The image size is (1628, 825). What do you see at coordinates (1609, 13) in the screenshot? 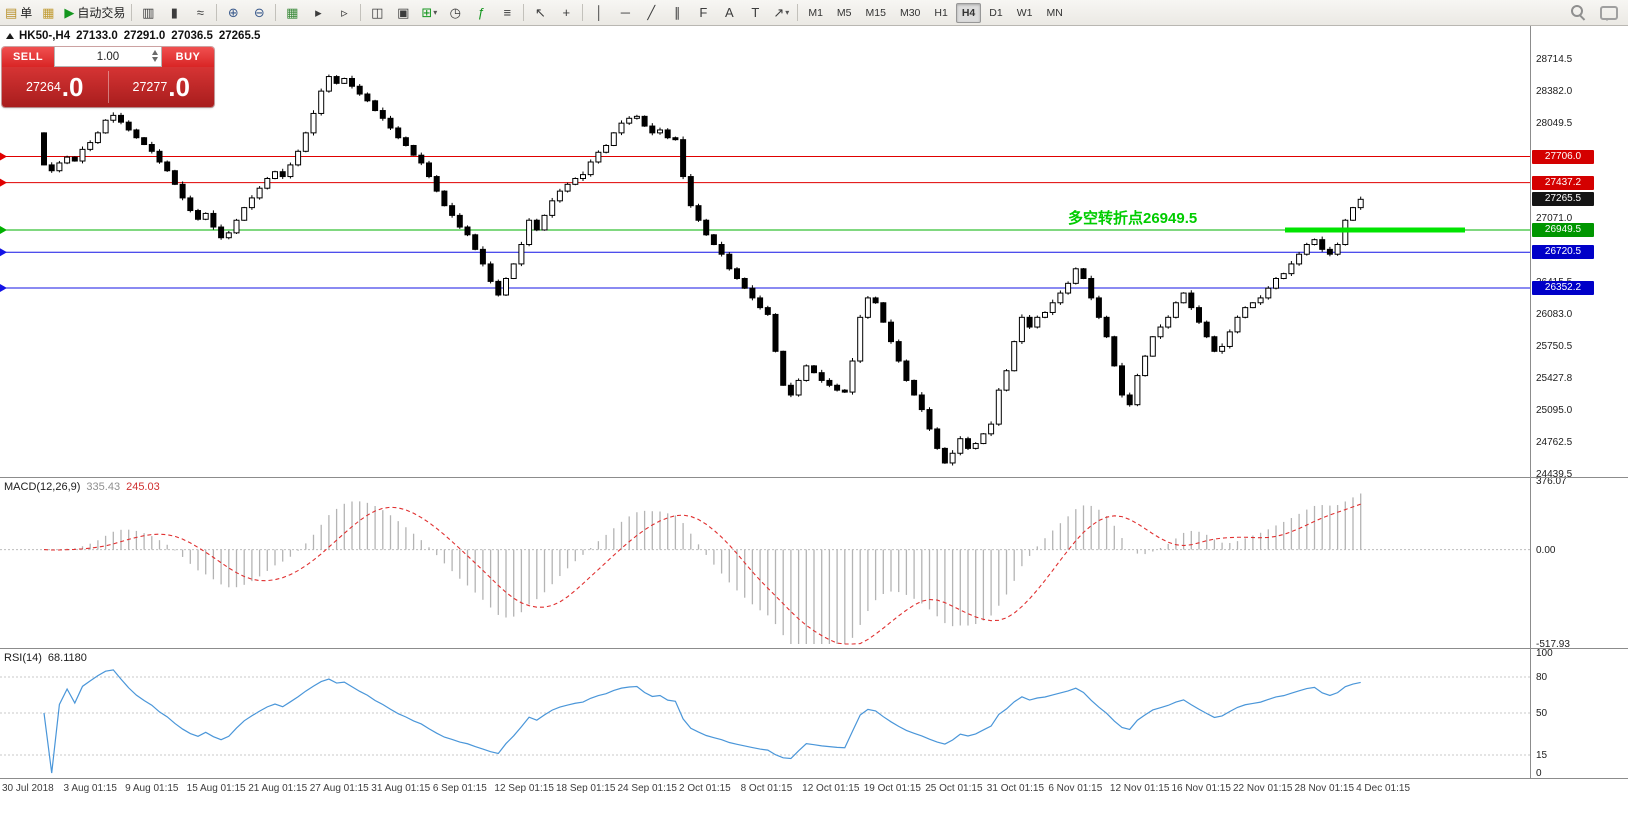
I see `chat-icon` at bounding box center [1609, 13].